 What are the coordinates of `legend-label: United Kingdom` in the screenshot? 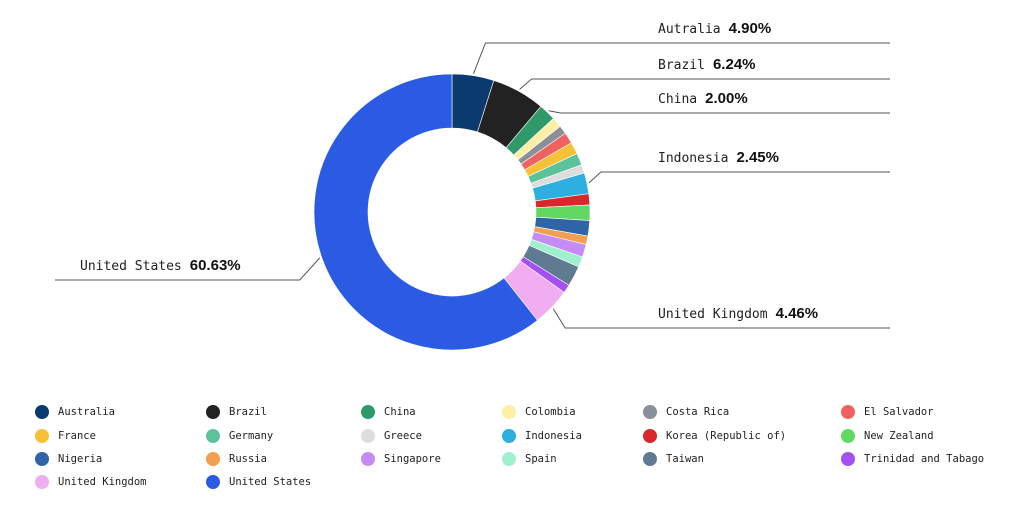 It's located at (102, 482).